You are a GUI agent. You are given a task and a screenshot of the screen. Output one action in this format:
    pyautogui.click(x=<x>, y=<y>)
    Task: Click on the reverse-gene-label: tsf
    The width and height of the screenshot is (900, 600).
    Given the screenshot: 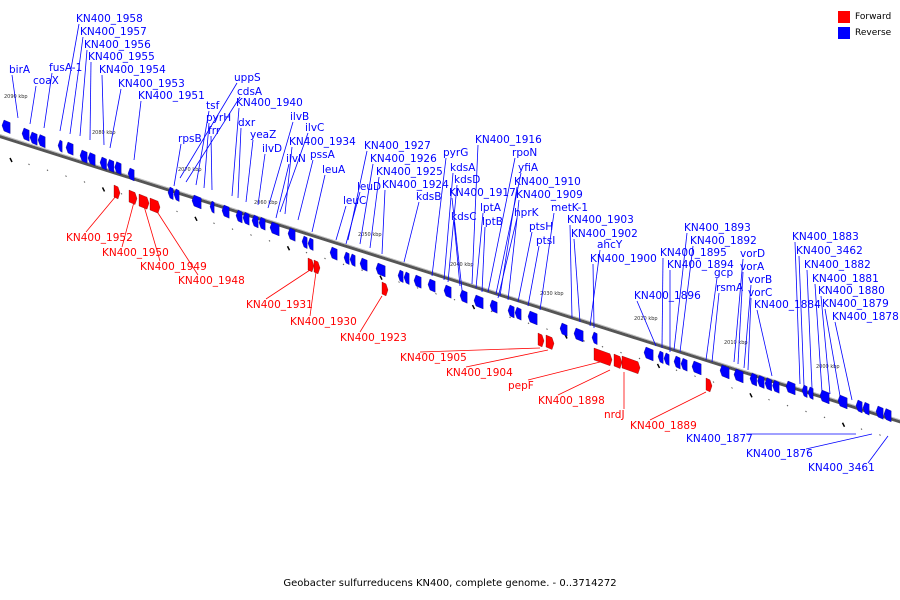 What is the action you would take?
    pyautogui.click(x=213, y=106)
    